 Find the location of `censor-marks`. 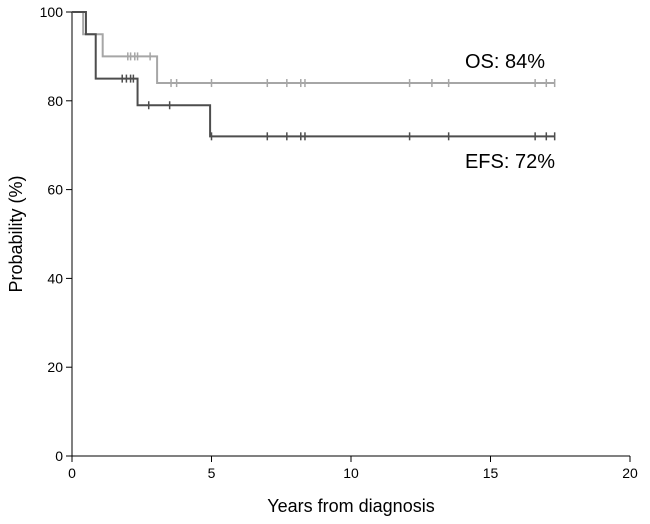

censor-marks is located at coordinates (338, 96).